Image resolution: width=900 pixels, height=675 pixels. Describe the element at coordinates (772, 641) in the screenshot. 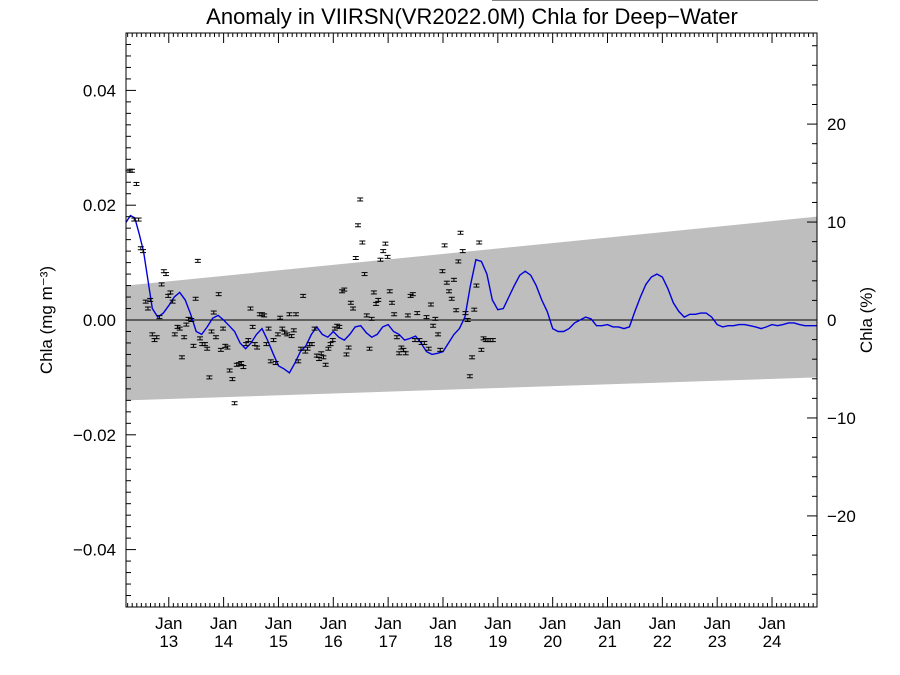

I see `x-tick-label-year: 24` at that location.